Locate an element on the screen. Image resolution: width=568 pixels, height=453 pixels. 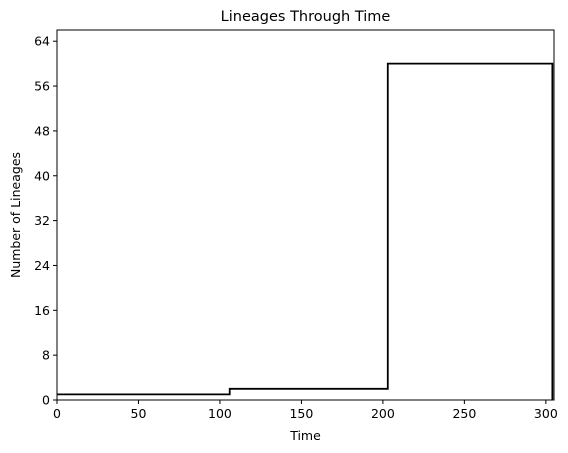
x-axis-label: Time is located at coordinates (305, 435).